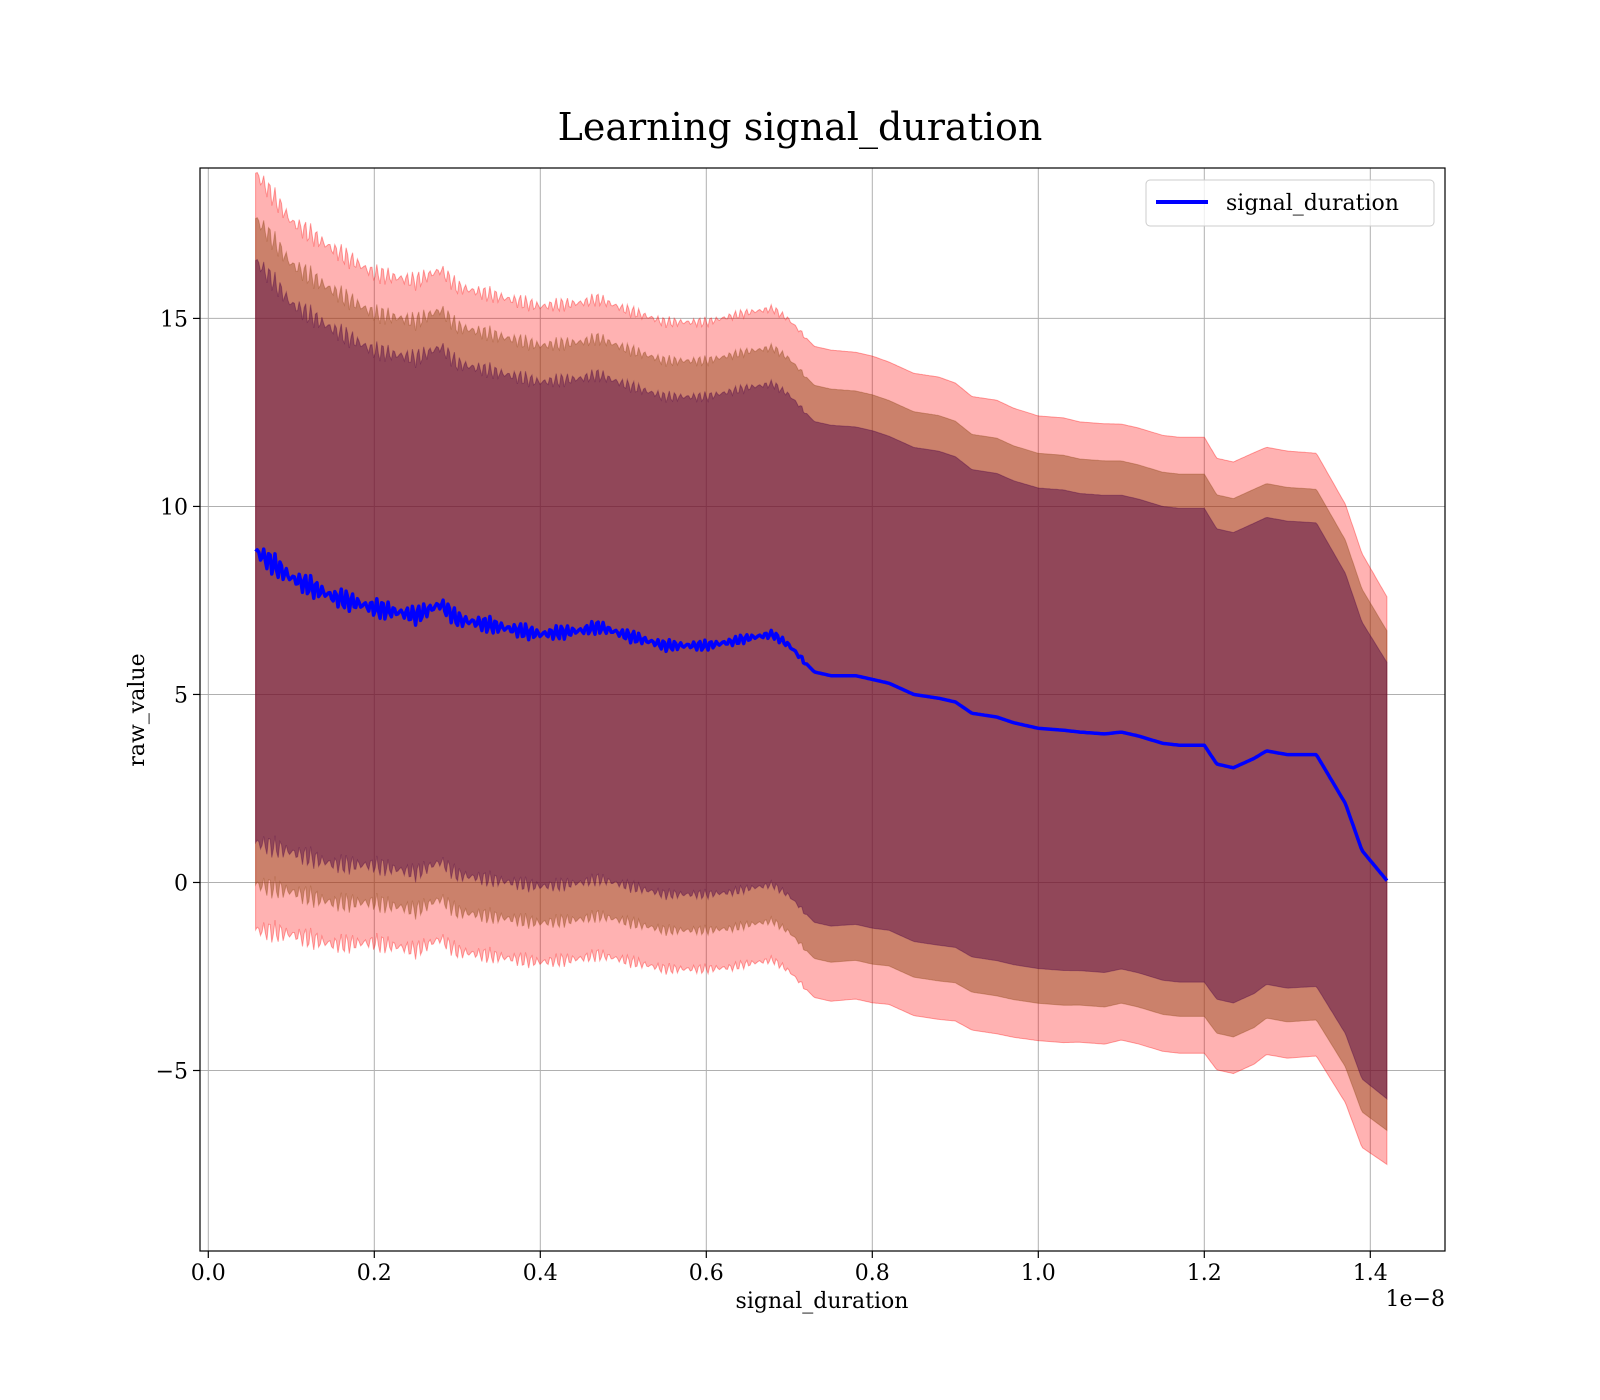 Image resolution: width=1600 pixels, height=1400 pixels. What do you see at coordinates (1038, 1273) in the screenshot?
I see `x-tick-label: 1.0` at bounding box center [1038, 1273].